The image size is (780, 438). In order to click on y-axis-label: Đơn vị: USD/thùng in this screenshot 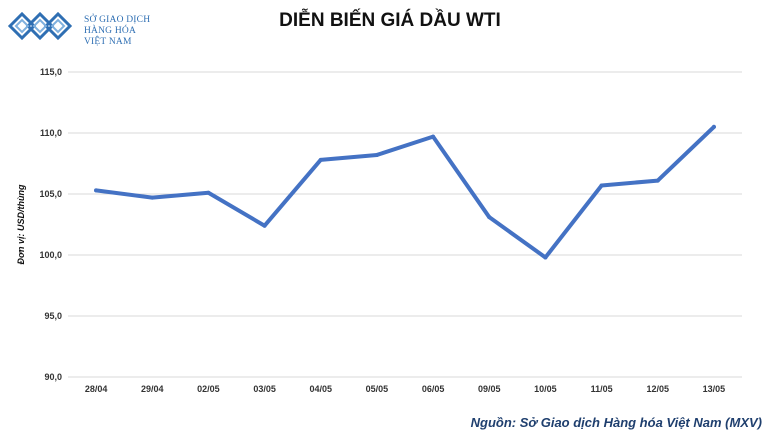, I will do `click(21, 224)`.